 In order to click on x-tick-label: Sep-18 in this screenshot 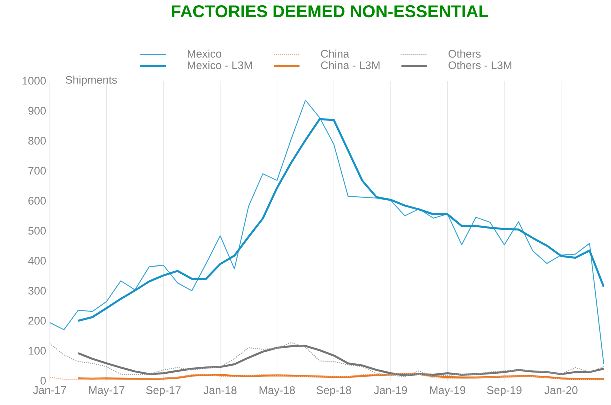, I will do `click(334, 391)`.